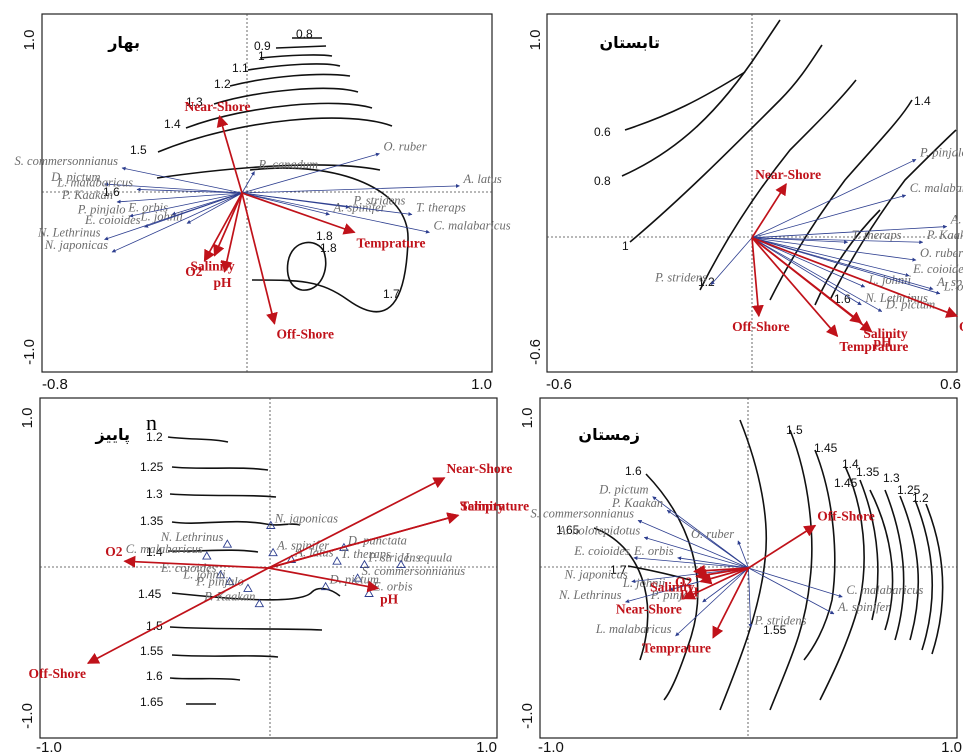  I want to click on svg-text: 1.8, so click(324, 236).